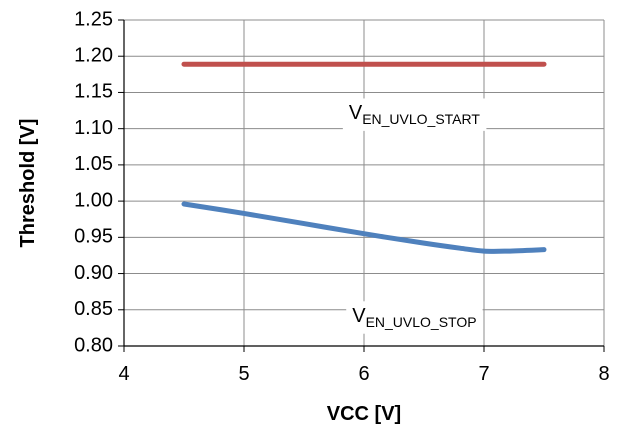 Image resolution: width=624 pixels, height=436 pixels. Describe the element at coordinates (93, 273) in the screenshot. I see `y-tick-label: 0.90` at that location.